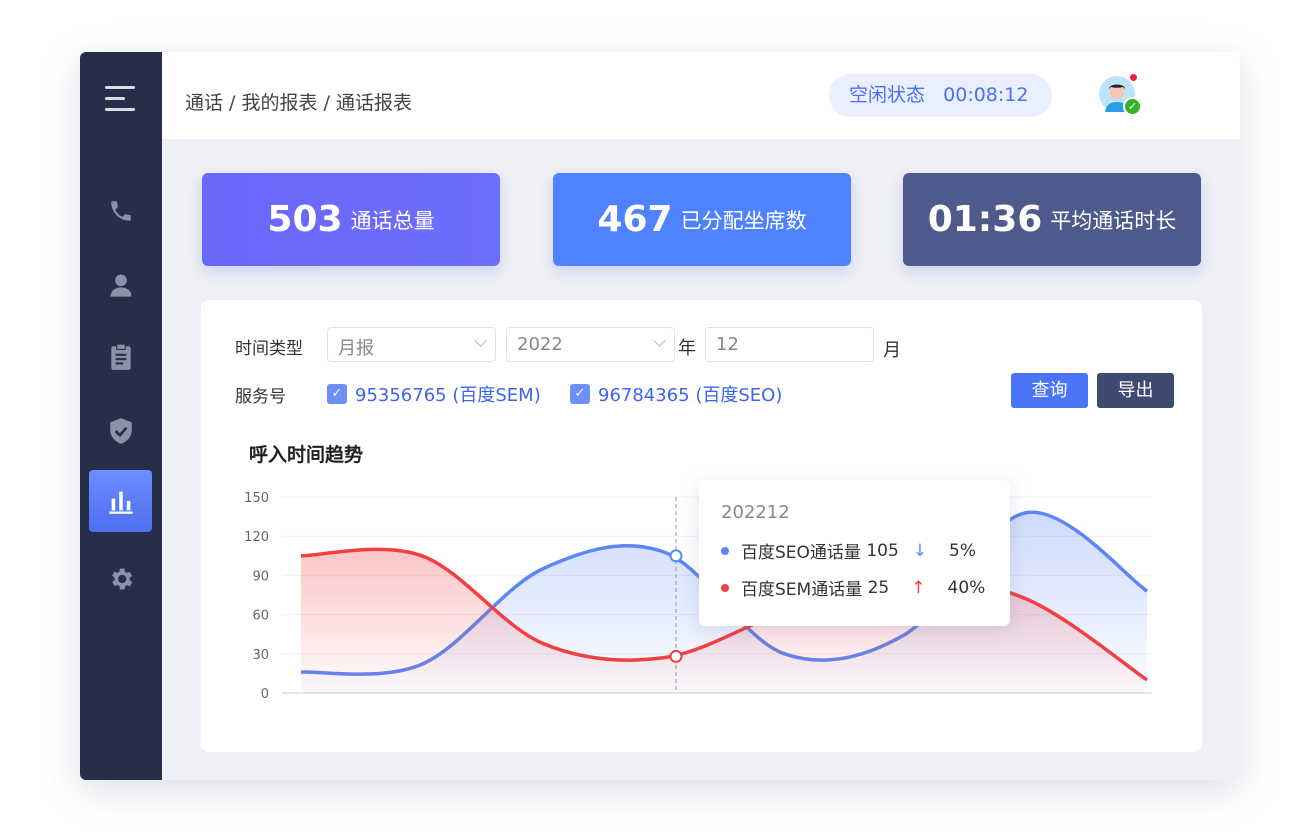 This screenshot has width=1312, height=835. What do you see at coordinates (801, 553) in the screenshot?
I see `series-name: 百度SEO通话量` at bounding box center [801, 553].